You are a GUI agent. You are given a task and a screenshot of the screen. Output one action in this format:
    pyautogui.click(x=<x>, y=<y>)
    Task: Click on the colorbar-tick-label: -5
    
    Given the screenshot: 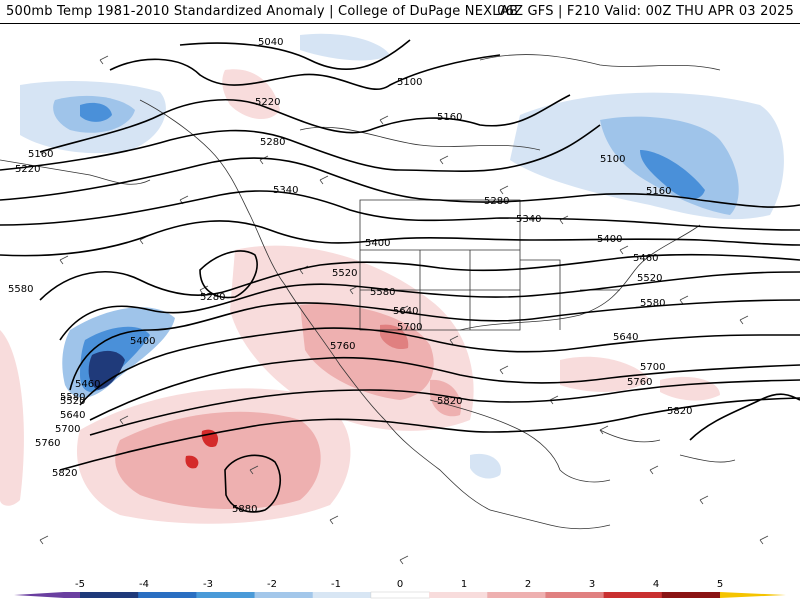 What is the action you would take?
    pyautogui.click(x=80, y=584)
    